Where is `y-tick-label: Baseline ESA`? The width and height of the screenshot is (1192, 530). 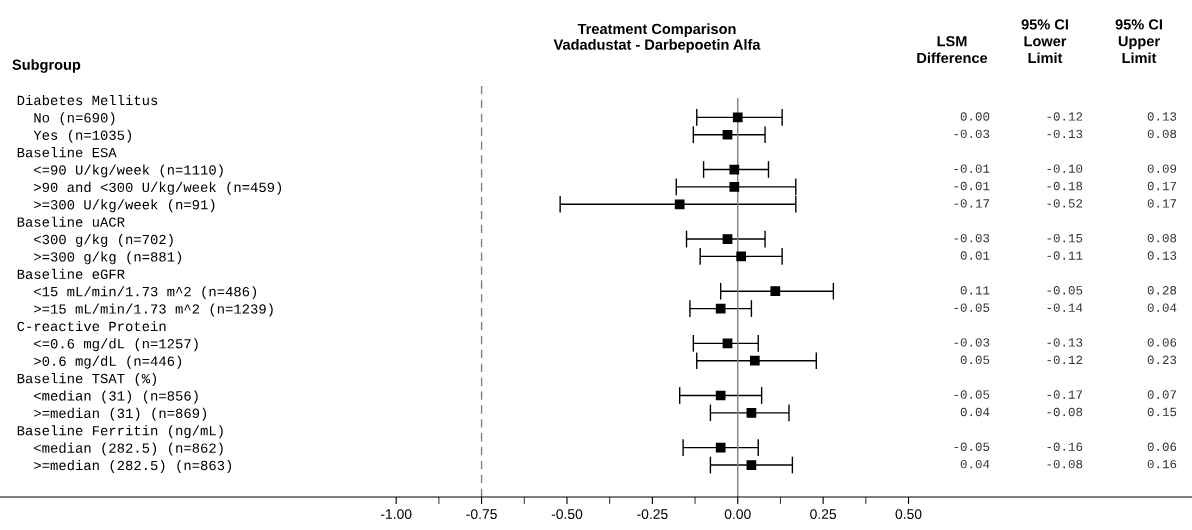
y-tick-label: Baseline ESA is located at coordinates (67, 152).